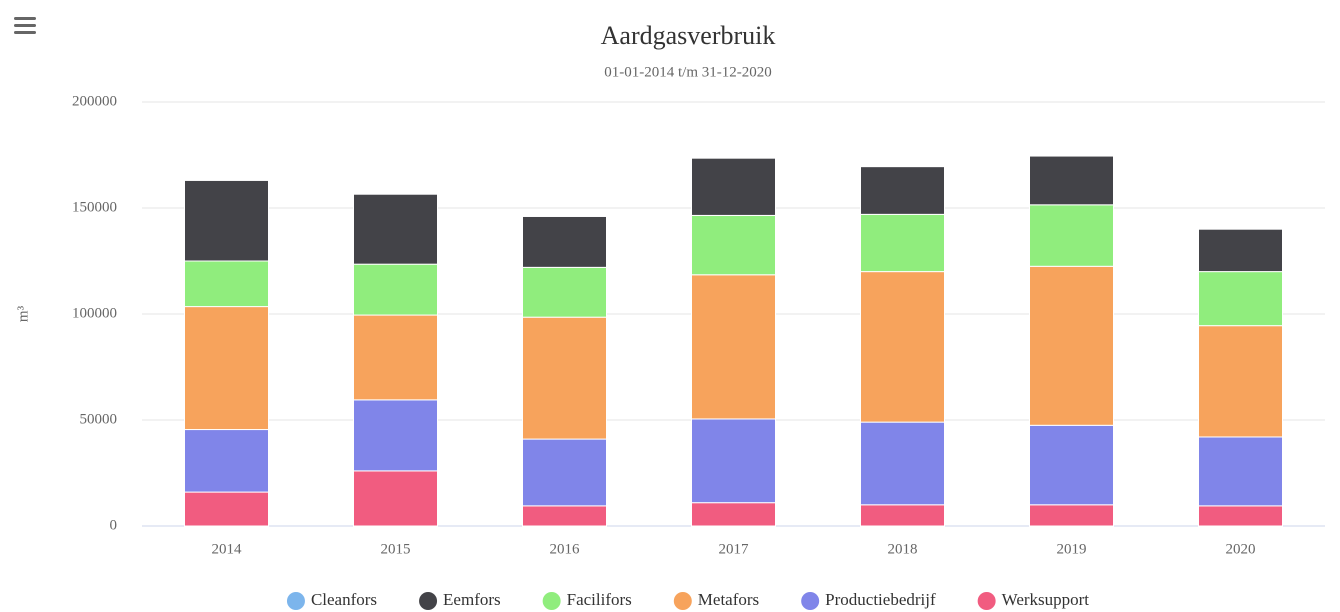 This screenshot has width=1340, height=612. Describe the element at coordinates (94, 101) in the screenshot. I see `y-tick-label: 200000` at that location.